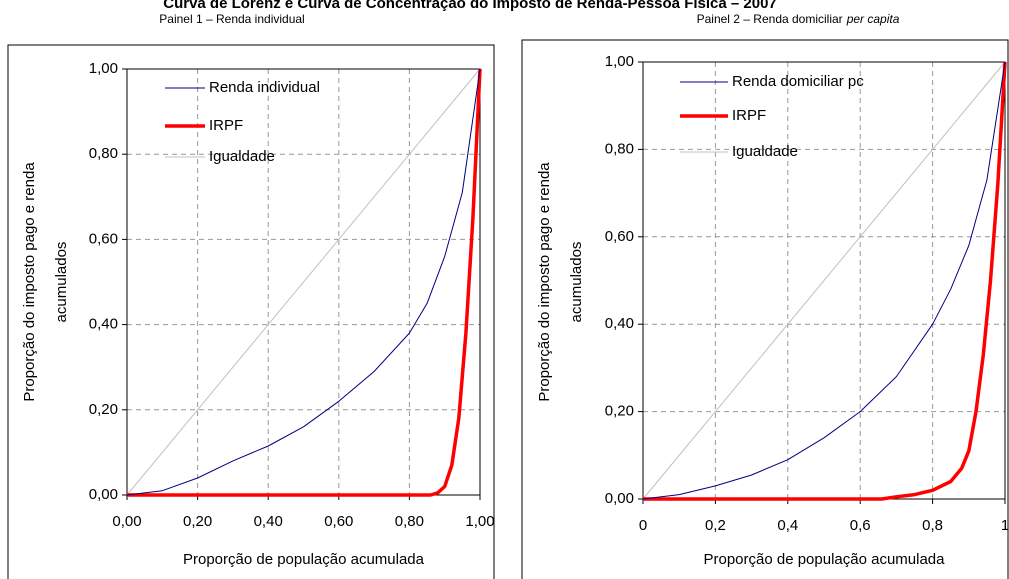 This screenshot has height=579, width=1009. Describe the element at coordinates (264, 87) in the screenshot. I see `legend-label: Renda individual` at that location.